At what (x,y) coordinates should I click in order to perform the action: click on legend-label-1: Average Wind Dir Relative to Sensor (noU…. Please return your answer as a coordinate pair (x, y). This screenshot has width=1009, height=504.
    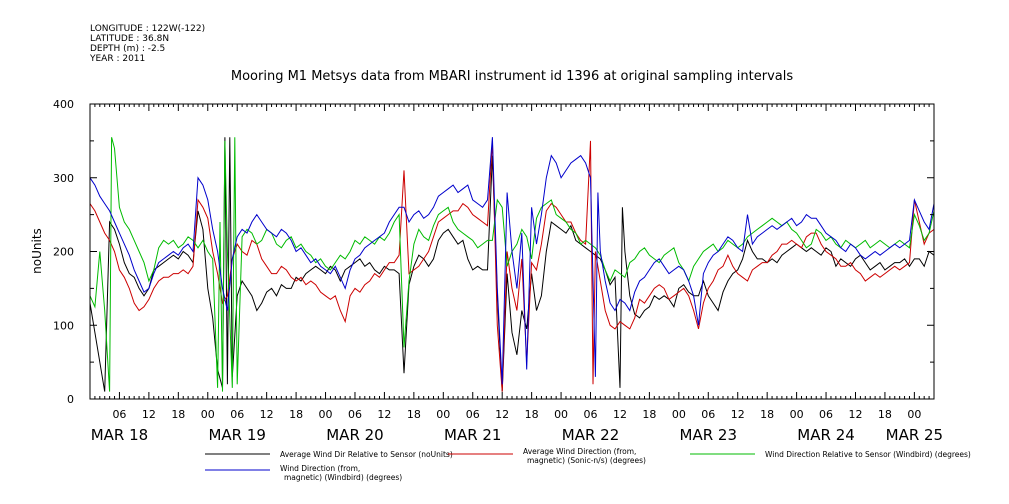
    Looking at the image, I should click on (366, 454).